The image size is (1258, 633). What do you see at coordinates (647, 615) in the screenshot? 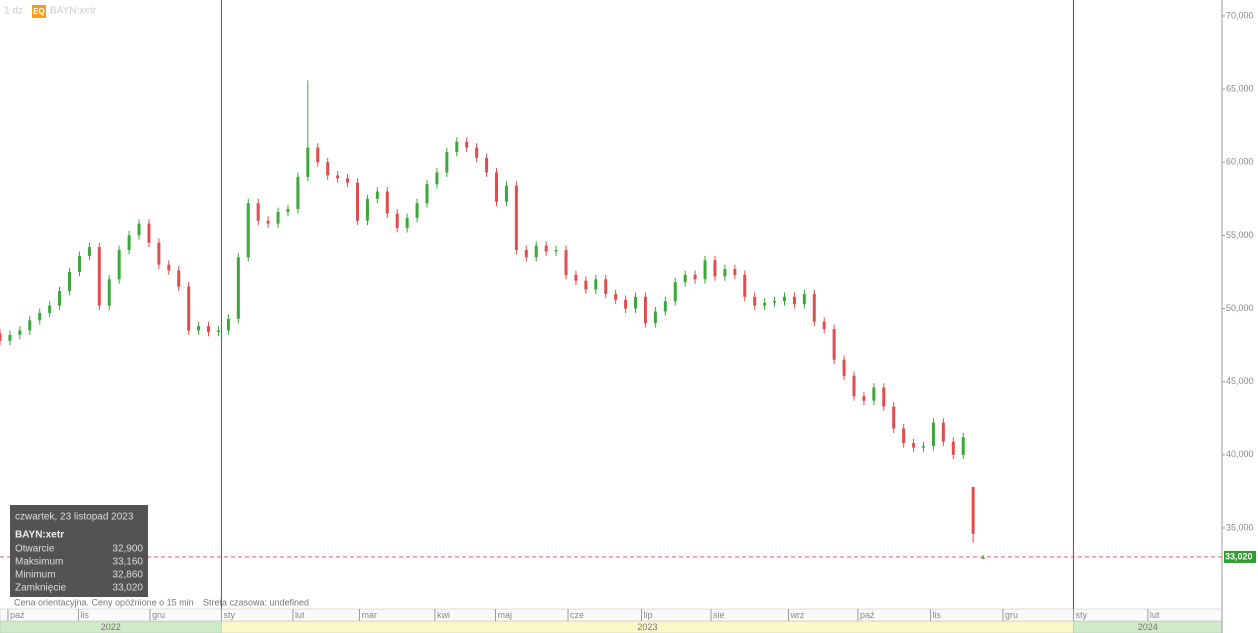
I see `x-tick-label: lip` at bounding box center [647, 615].